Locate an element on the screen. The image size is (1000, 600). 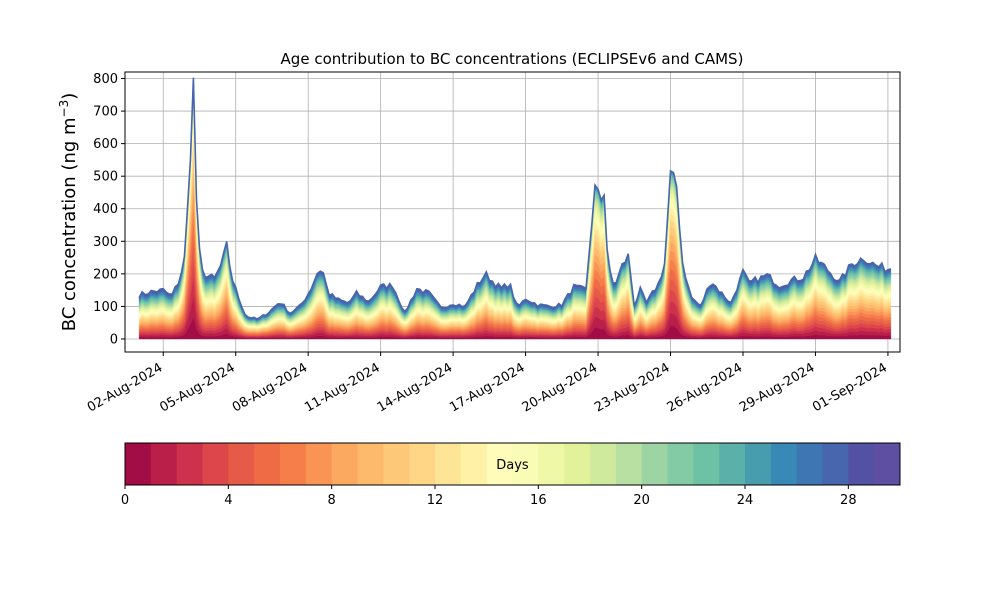
y-tick-label: 200 is located at coordinates (105, 274).